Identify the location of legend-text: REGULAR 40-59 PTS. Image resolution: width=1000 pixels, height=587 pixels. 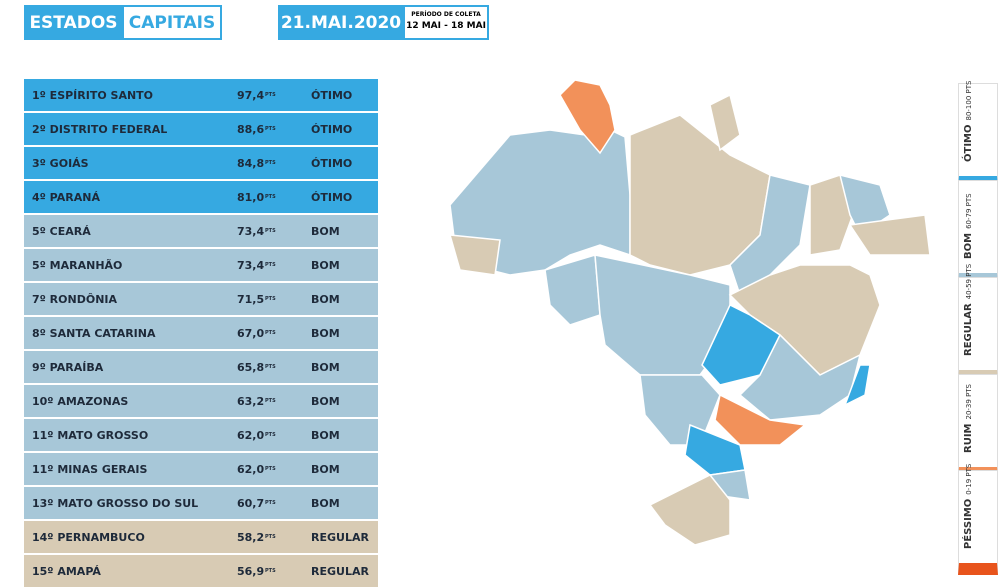
(968, 310).